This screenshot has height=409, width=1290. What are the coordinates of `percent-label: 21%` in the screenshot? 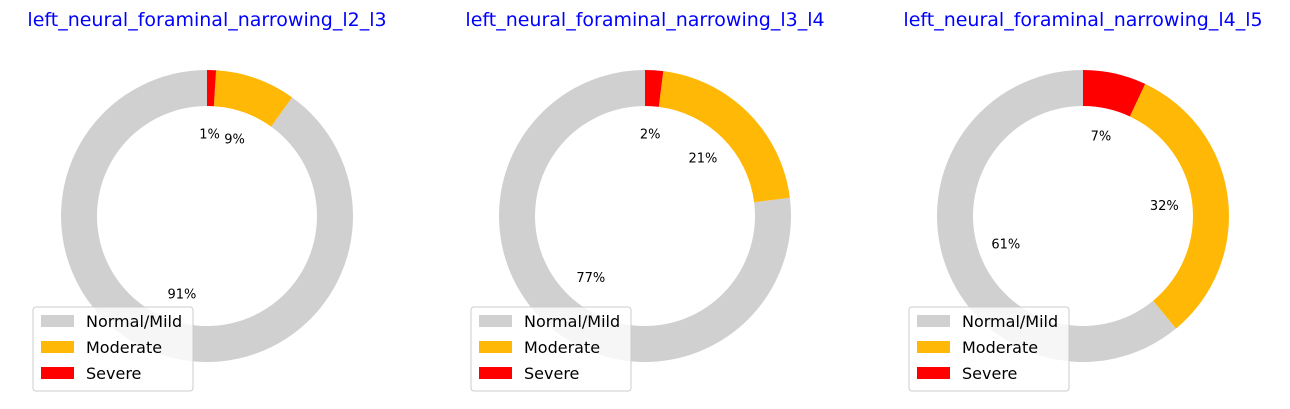 It's located at (703, 159).